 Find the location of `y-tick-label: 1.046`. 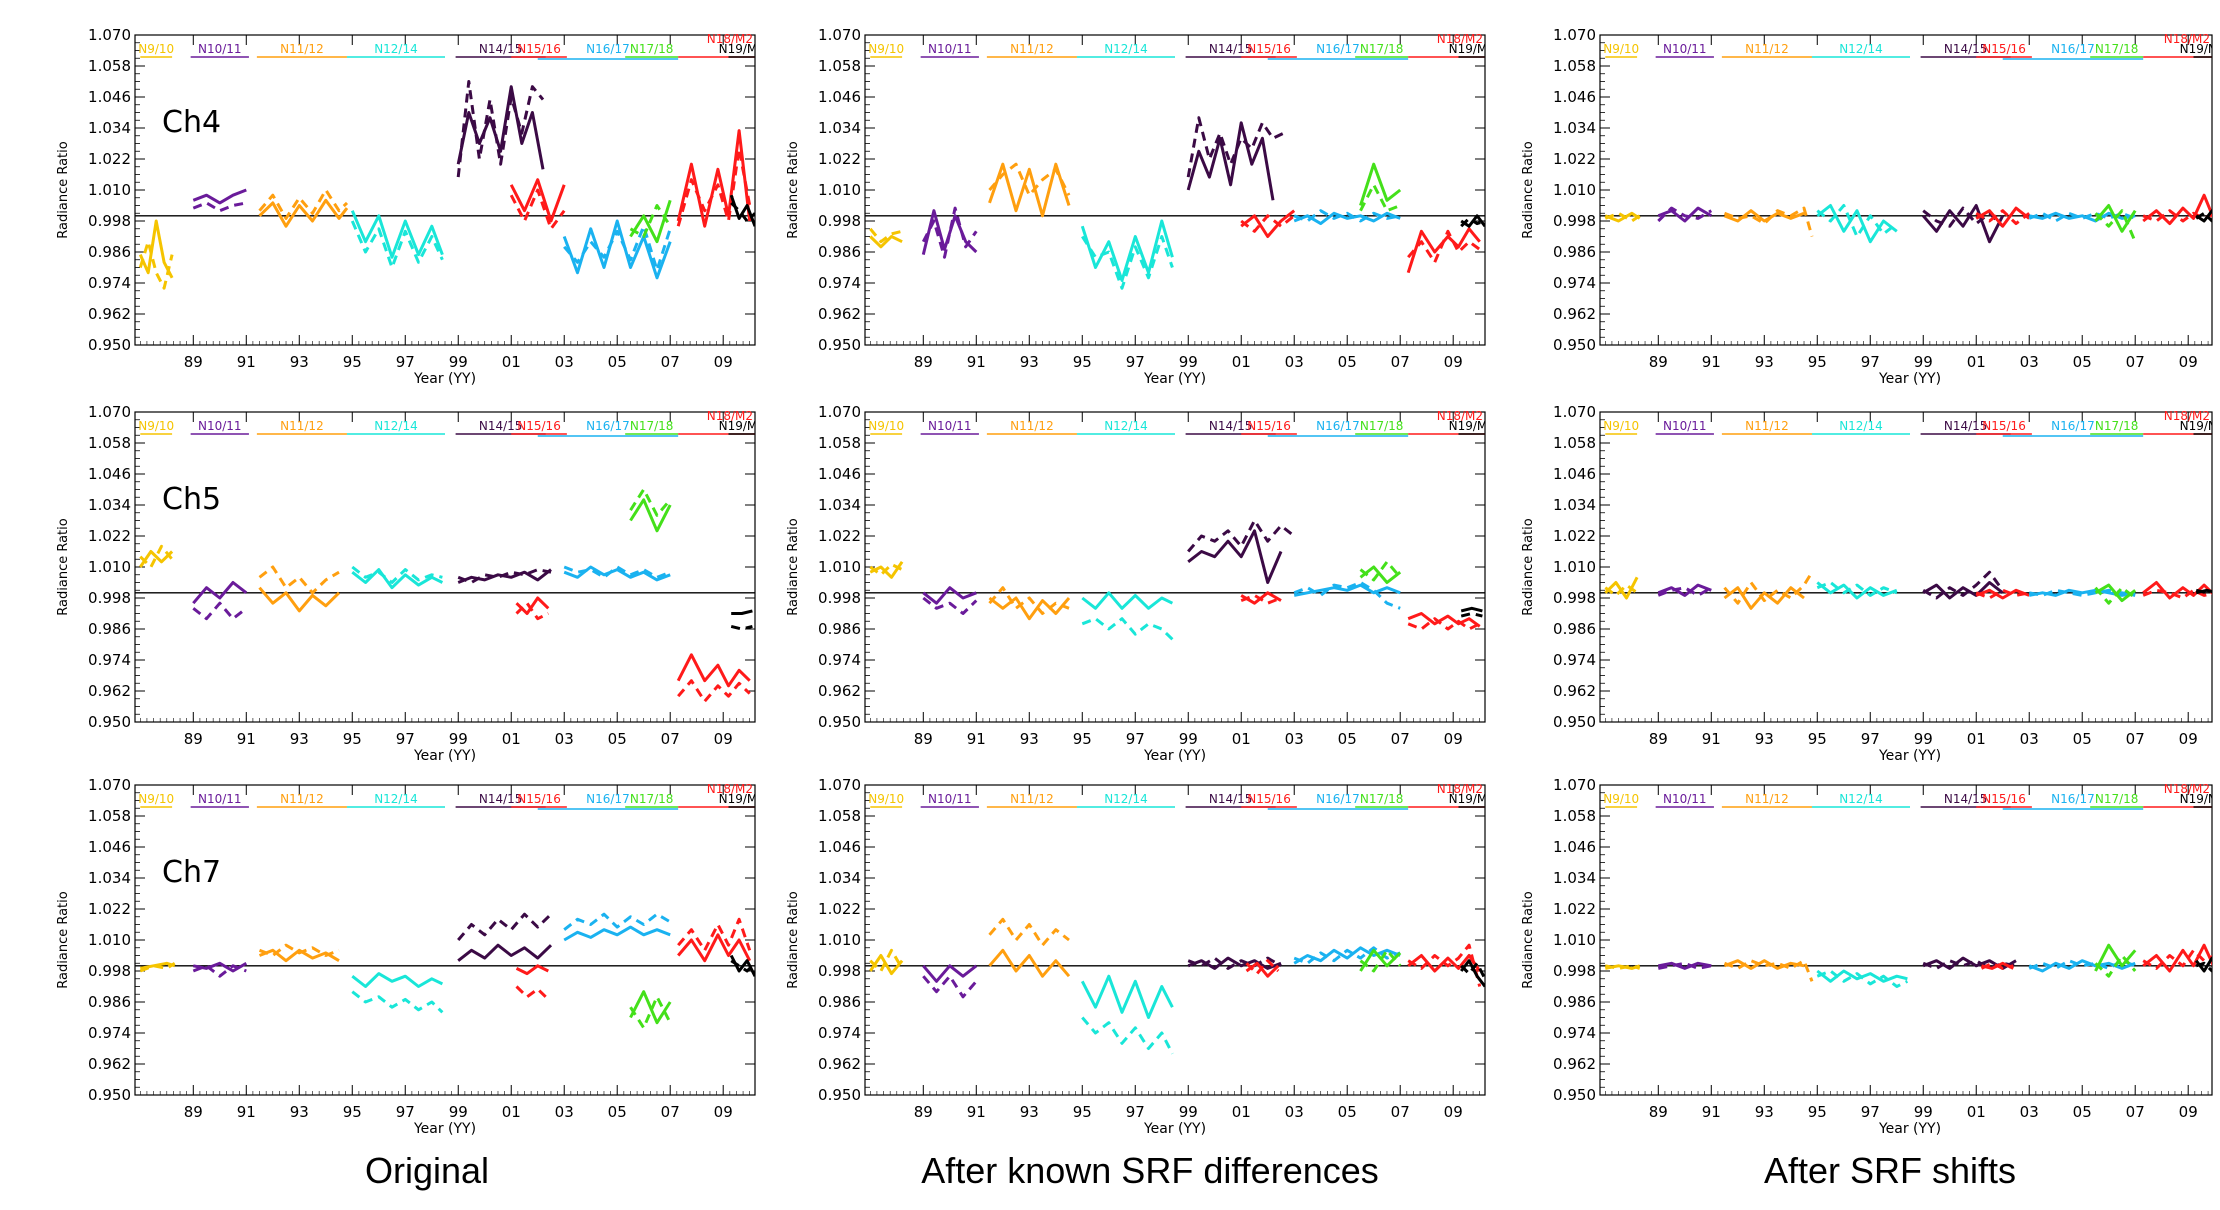

y-tick-label: 1.046 is located at coordinates (839, 474).